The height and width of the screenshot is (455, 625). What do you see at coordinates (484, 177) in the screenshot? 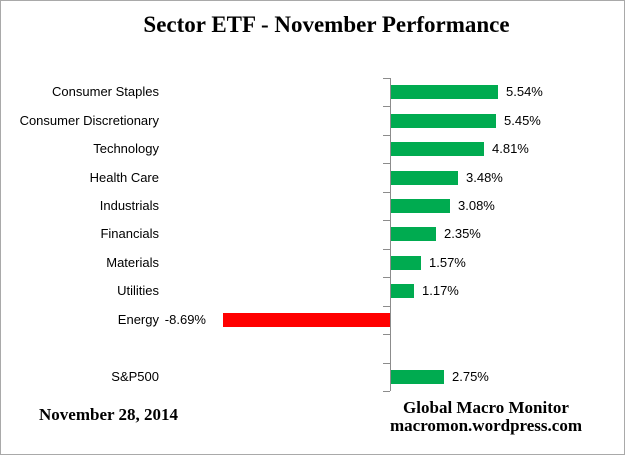
I see `value-label: 3.48%` at bounding box center [484, 177].